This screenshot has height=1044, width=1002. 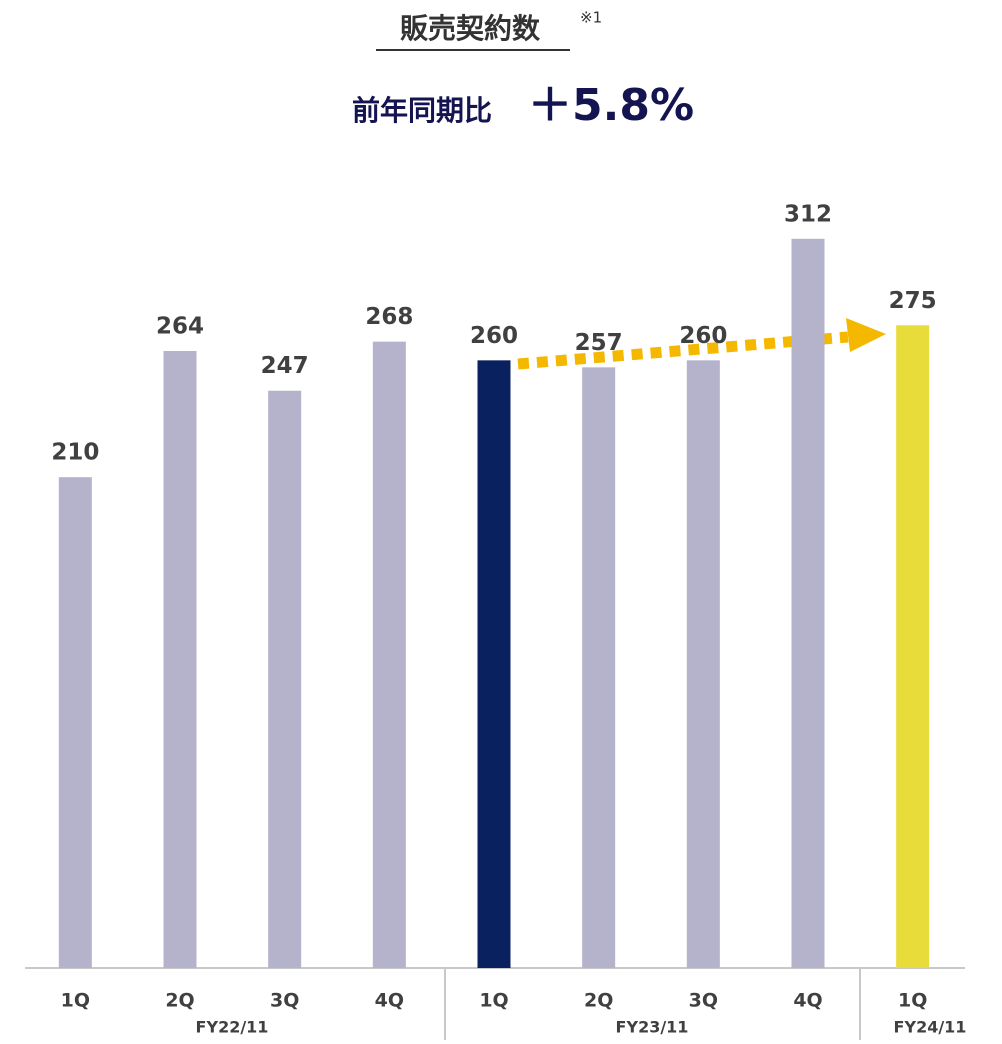 What do you see at coordinates (866, 335) in the screenshot?
I see `trend-arrow-head` at bounding box center [866, 335].